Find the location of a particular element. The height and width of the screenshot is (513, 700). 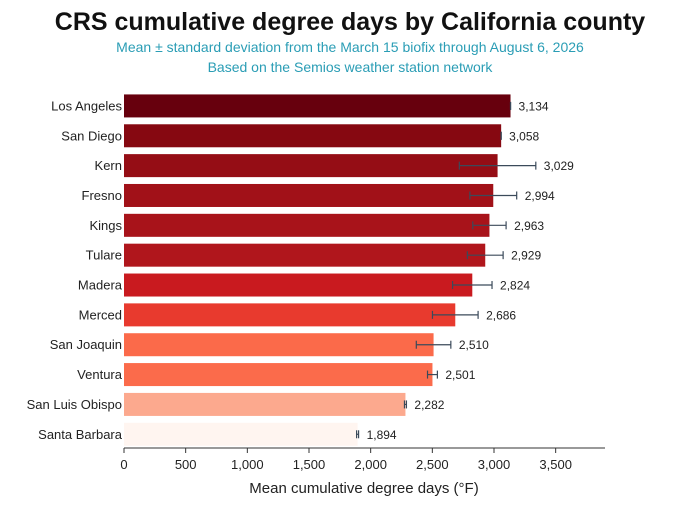

value-label: 1,894 is located at coordinates (382, 435).